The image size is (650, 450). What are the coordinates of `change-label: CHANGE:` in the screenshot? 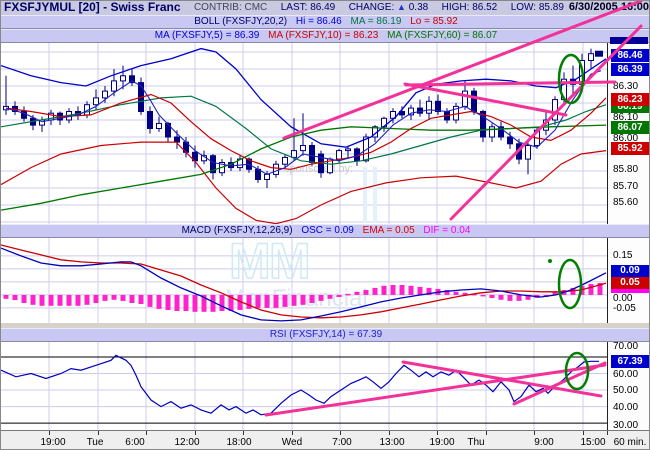 It's located at (371, 7).